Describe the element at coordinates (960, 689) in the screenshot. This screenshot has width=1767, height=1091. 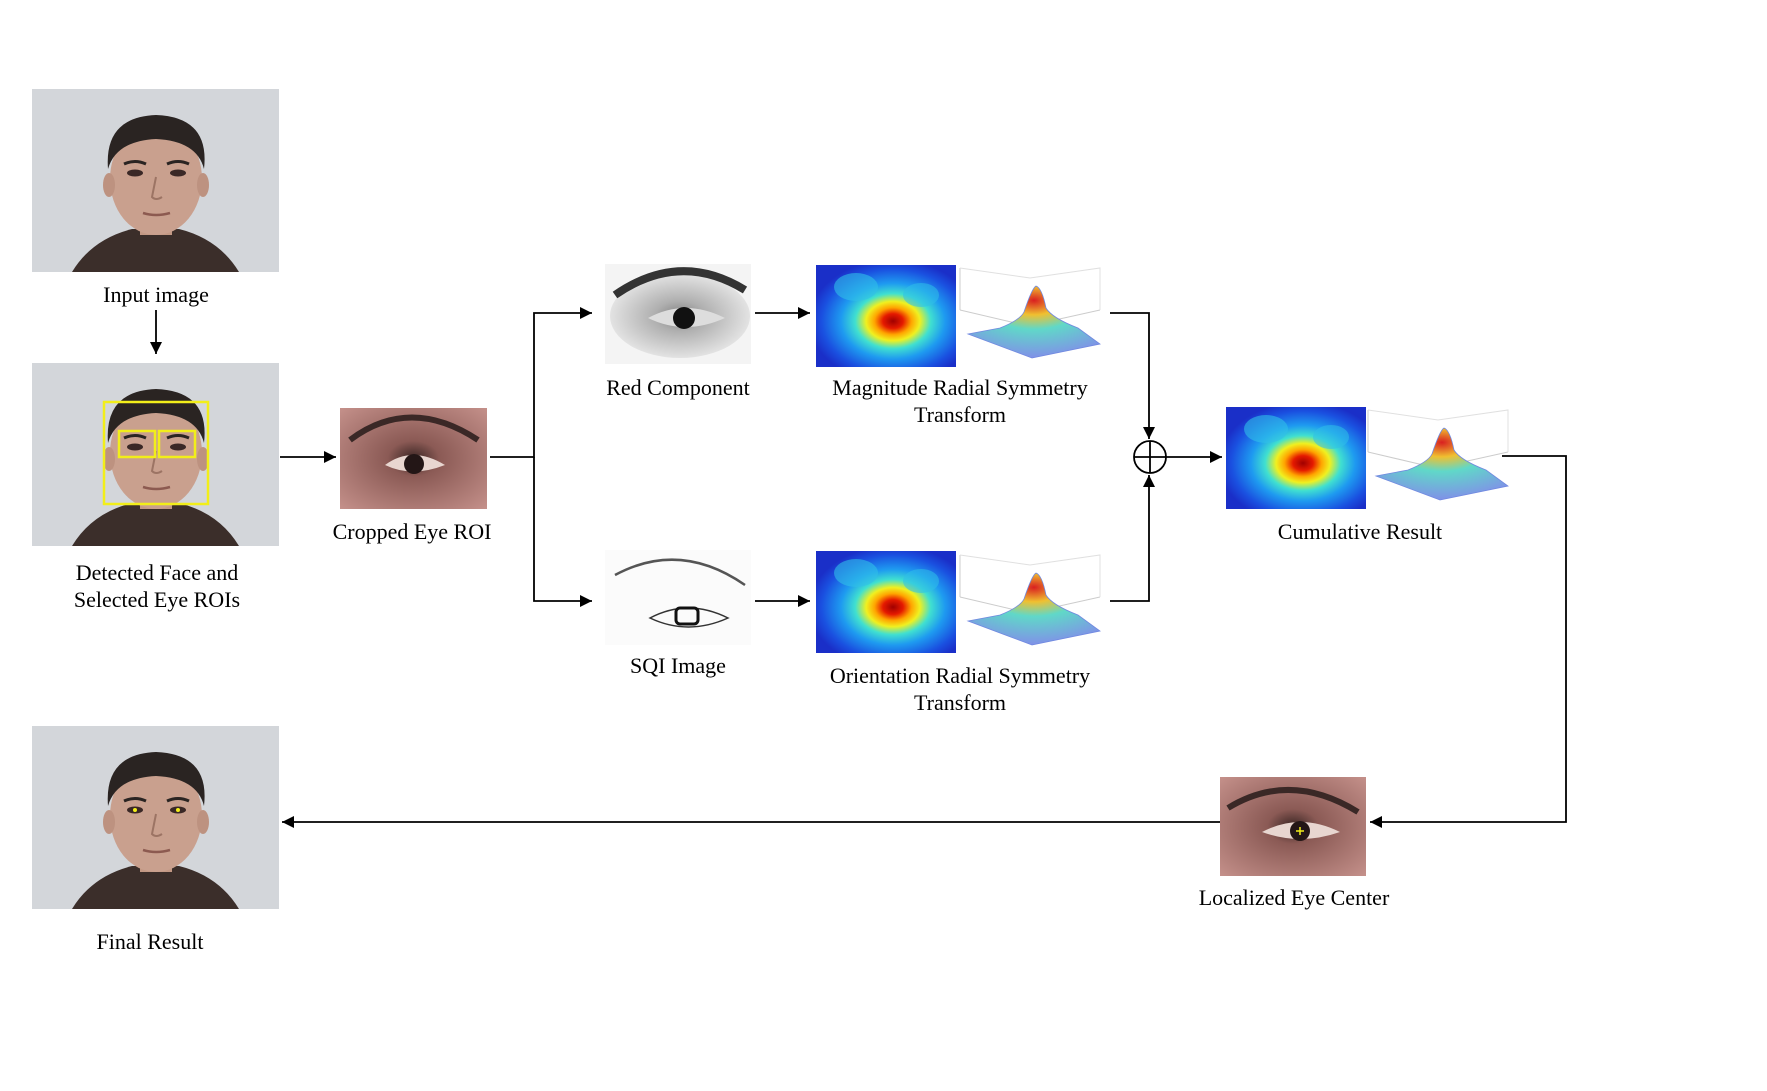
I see `orientation-caption: Orientation Radial Symmetry Transform` at that location.